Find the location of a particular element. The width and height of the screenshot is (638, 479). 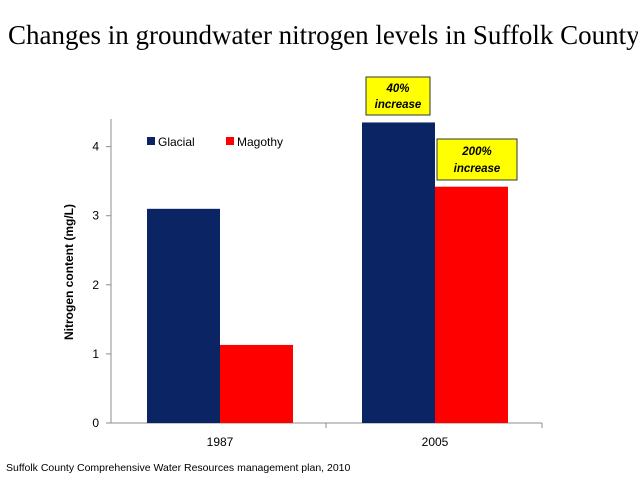

annotation-glacial-increase: increase is located at coordinates (398, 105).